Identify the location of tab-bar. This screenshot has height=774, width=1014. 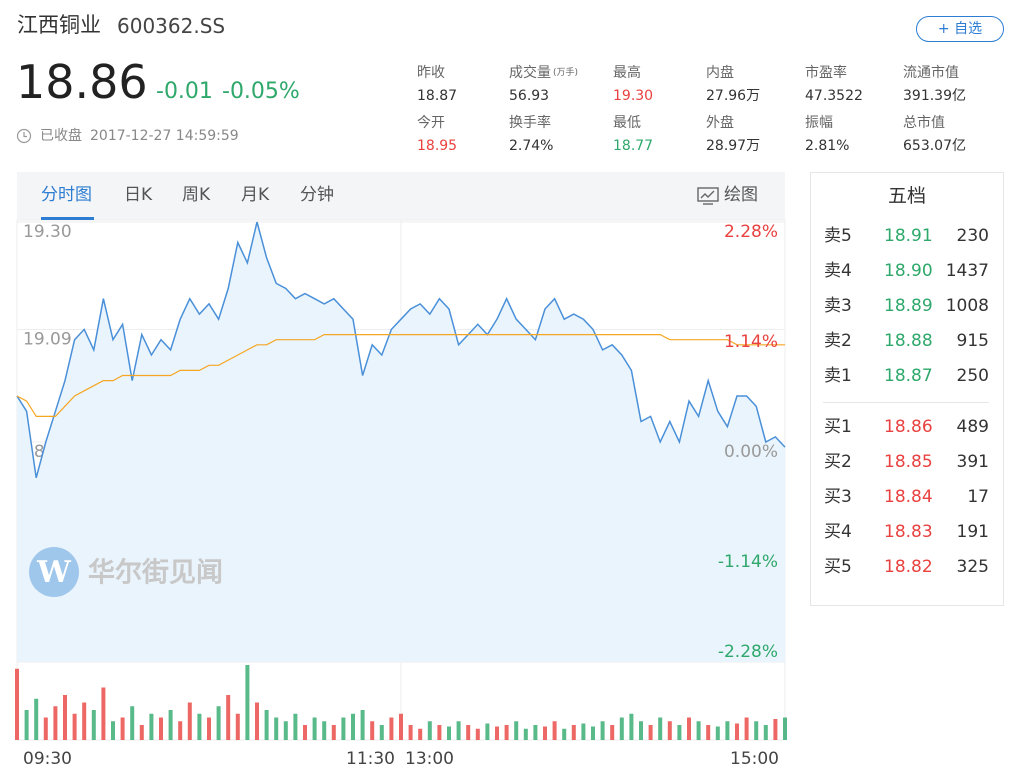
(401, 196).